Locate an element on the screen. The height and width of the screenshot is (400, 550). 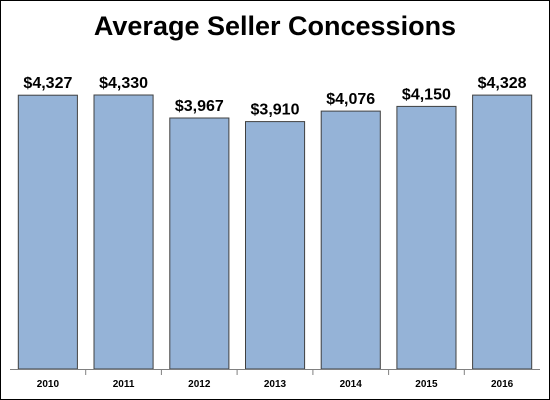
data-label-2015: $4,150 is located at coordinates (426, 94).